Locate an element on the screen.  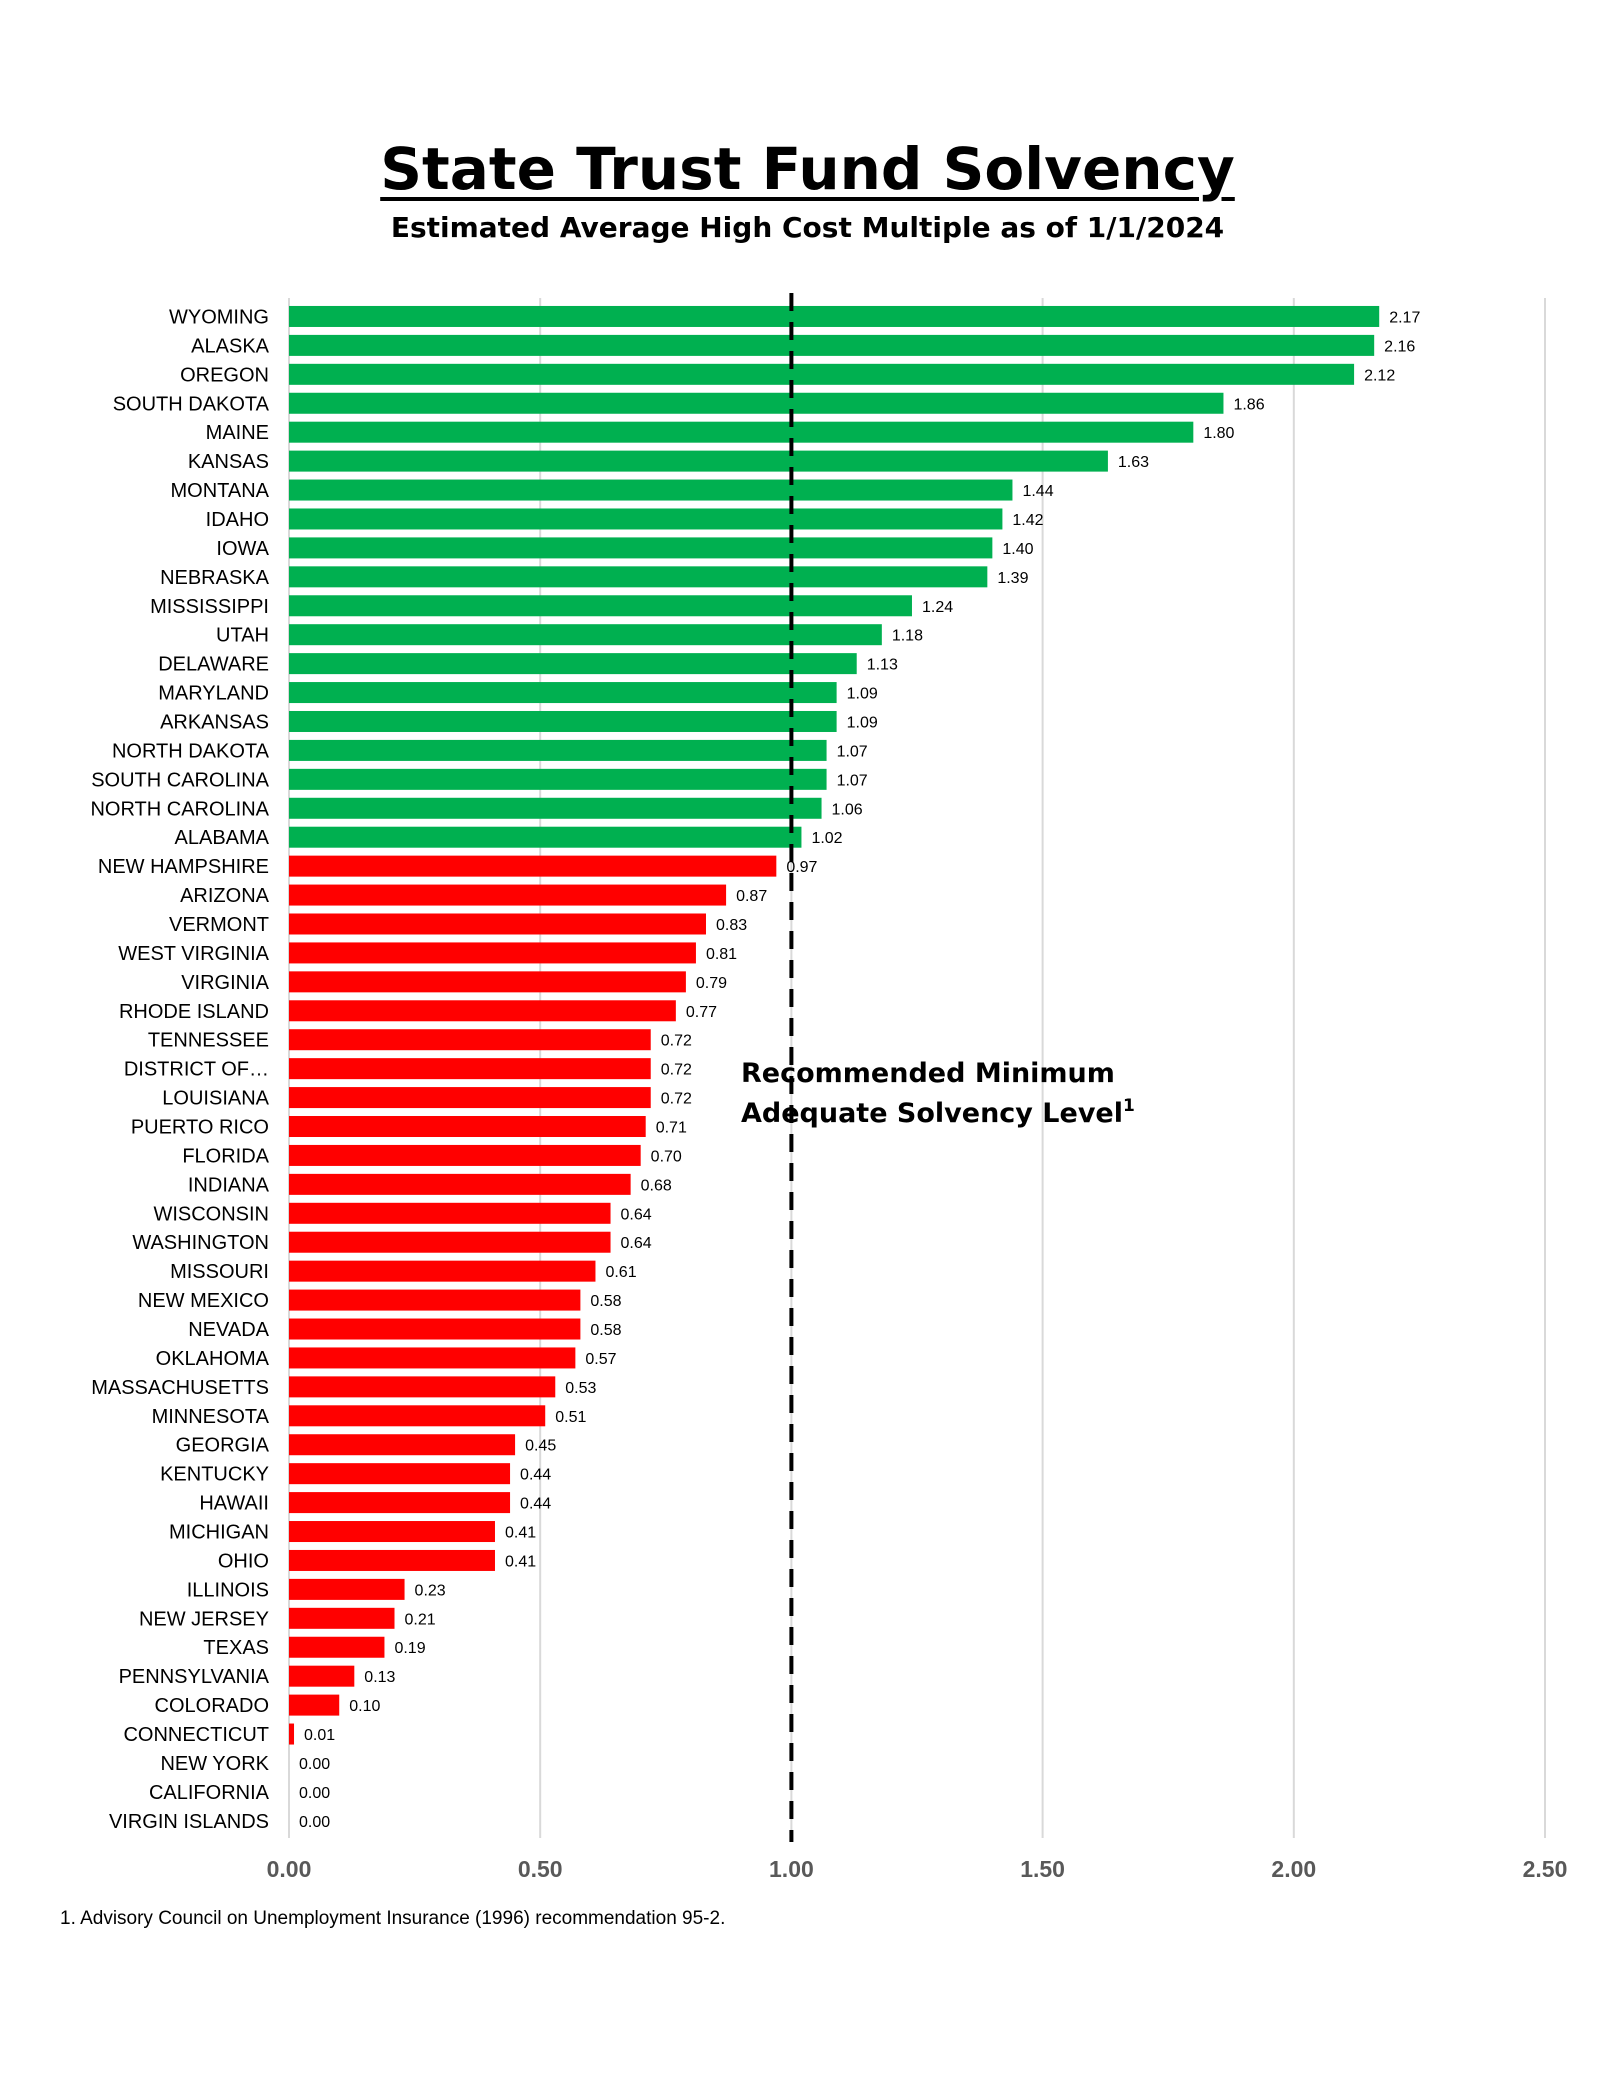
category-label: HAWAII is located at coordinates (234, 1504).